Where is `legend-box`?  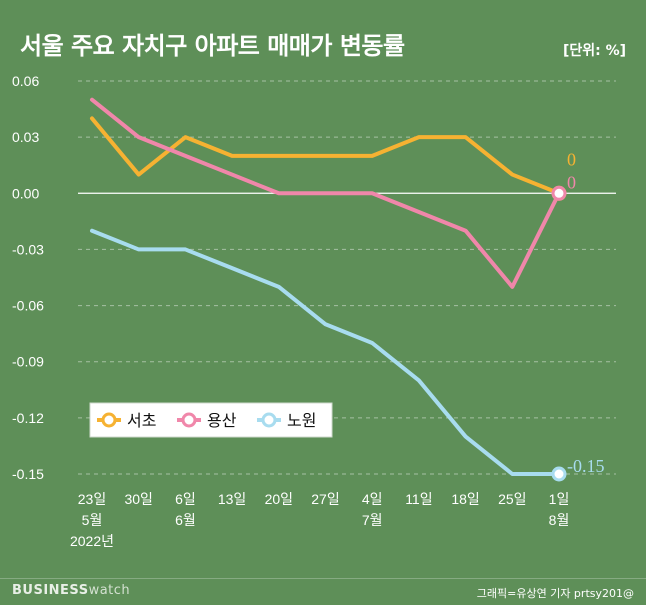
legend-box is located at coordinates (211, 420).